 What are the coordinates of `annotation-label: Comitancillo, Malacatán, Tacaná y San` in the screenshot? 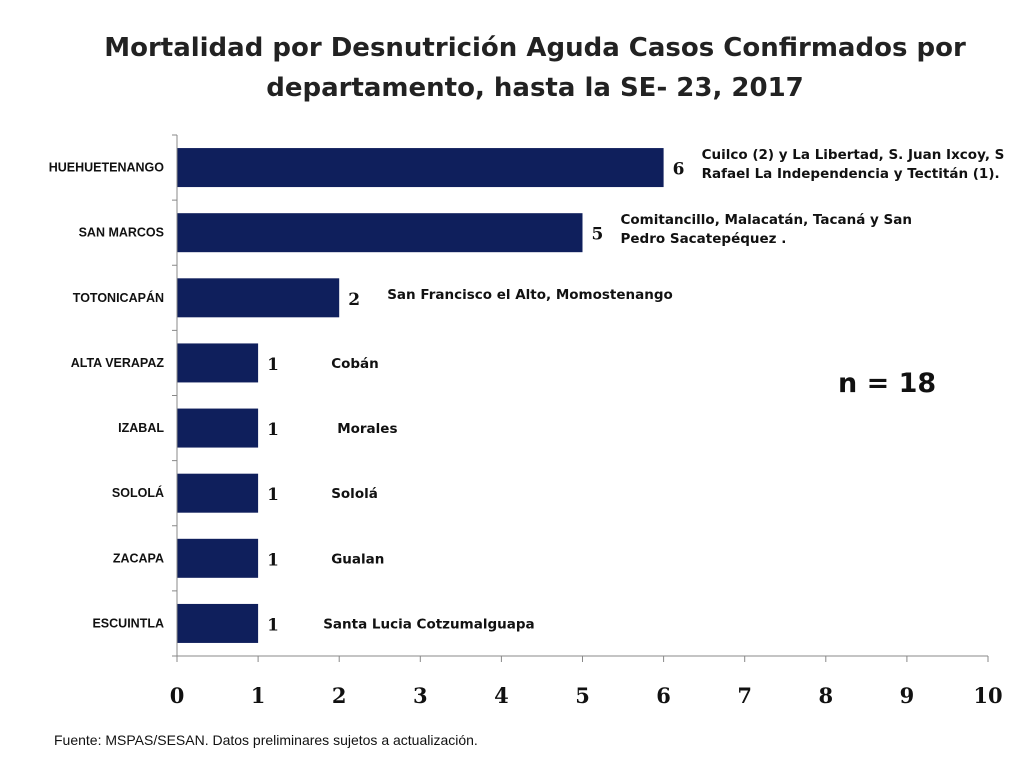 It's located at (767, 220).